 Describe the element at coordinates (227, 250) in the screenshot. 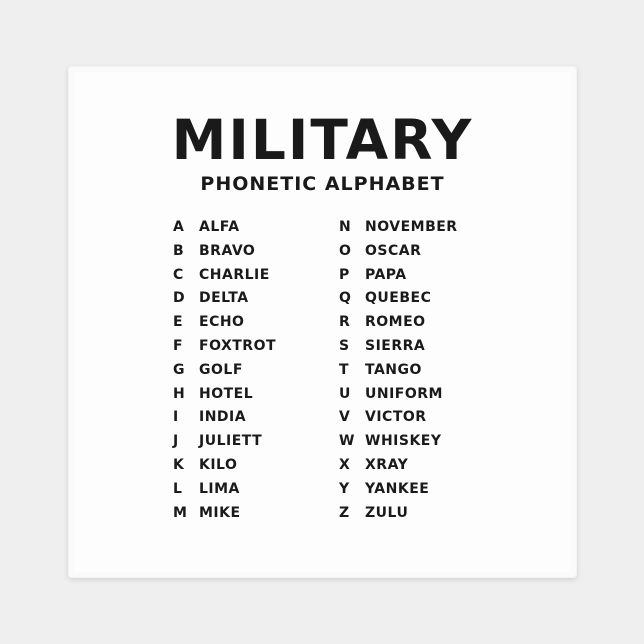

I see `code-word: BRAVO` at that location.